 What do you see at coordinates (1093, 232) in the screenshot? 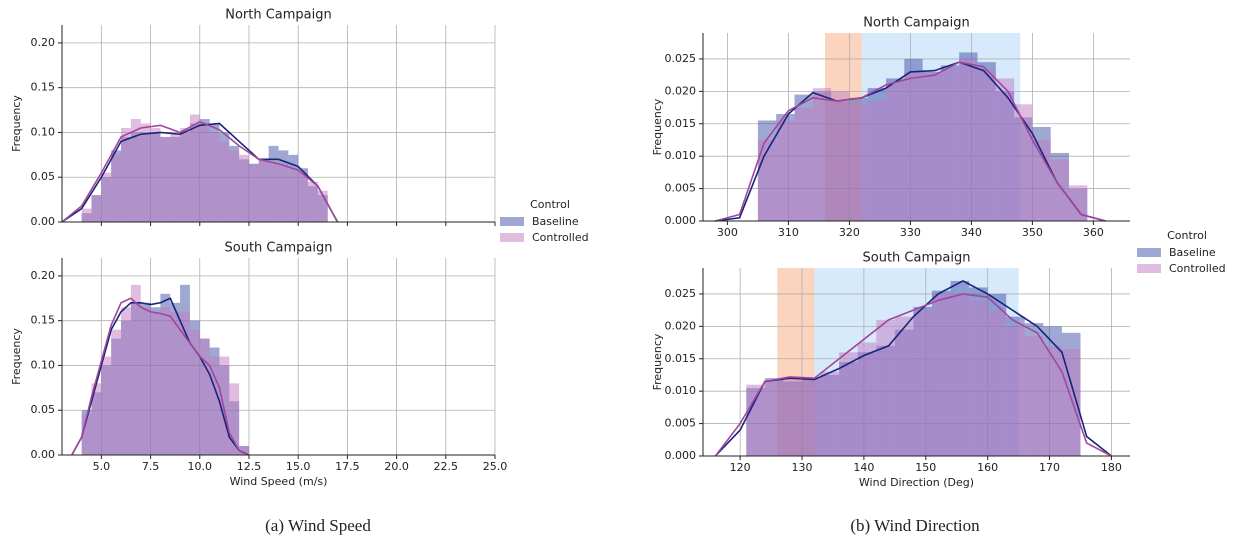
I see `x-tick-label: 360` at bounding box center [1093, 232].